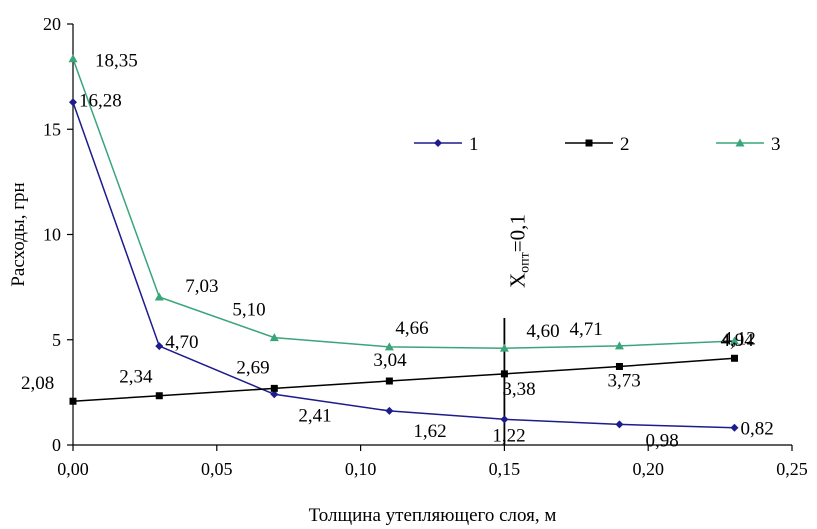 This screenshot has width=817, height=529. Describe the element at coordinates (748, 144) in the screenshot. I see `legend-item-3: 3` at that location.